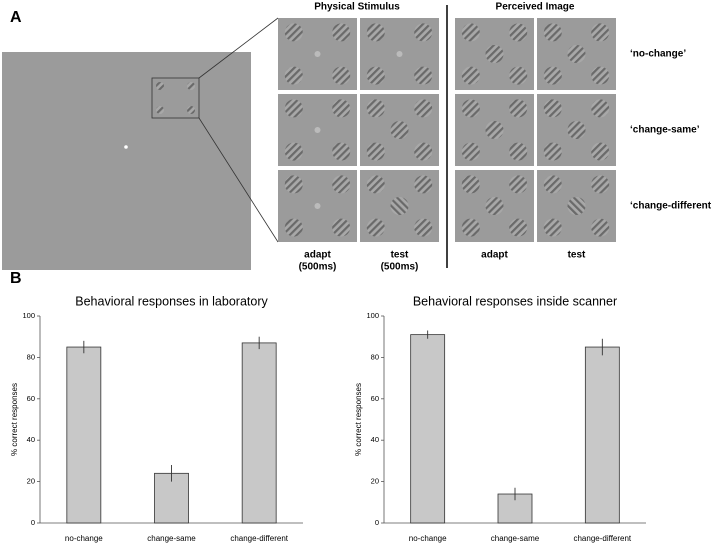 The width and height of the screenshot is (711, 546). What do you see at coordinates (375, 481) in the screenshot?
I see `y-tick-label: 20` at bounding box center [375, 481].